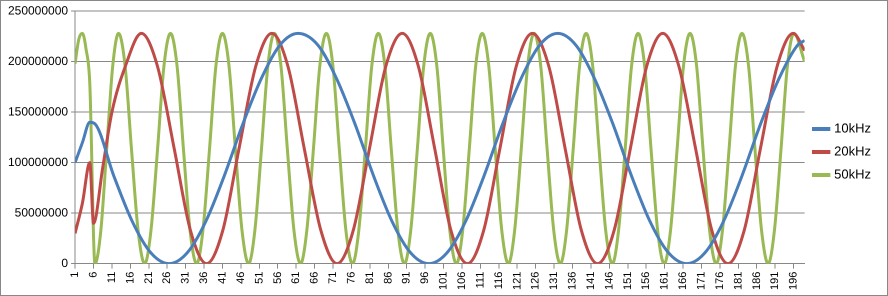 This screenshot has width=888, height=296. I want to click on x-tick-label: 6, so click(94, 275).